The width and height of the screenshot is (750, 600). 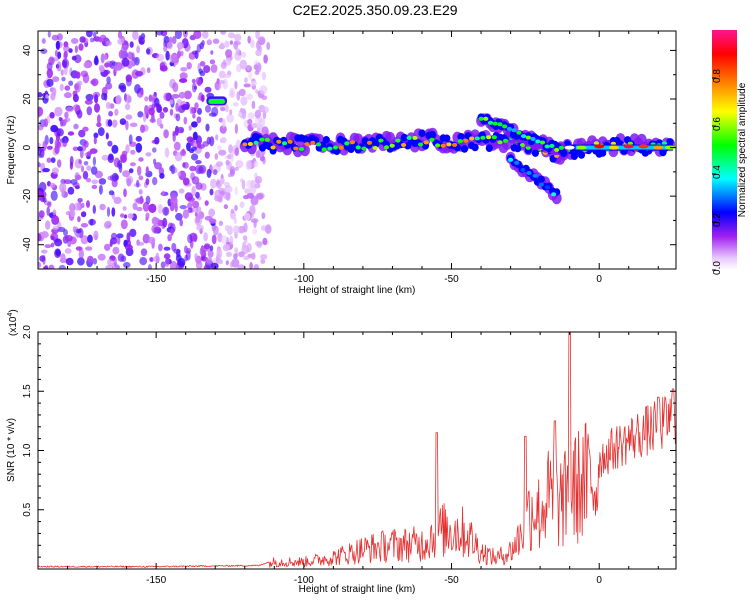 What do you see at coordinates (599, 580) in the screenshot?
I see `x-tick-label: 0` at bounding box center [599, 580].